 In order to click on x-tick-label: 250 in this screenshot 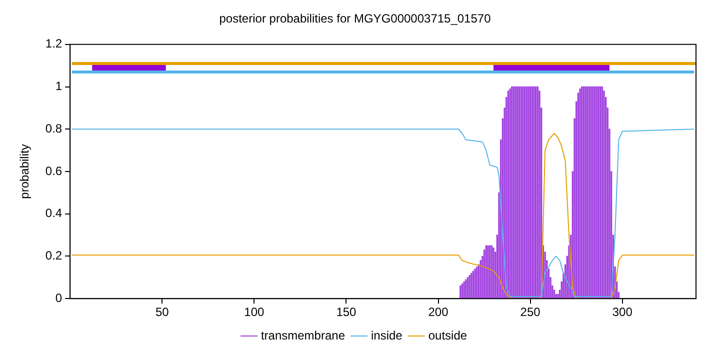, I will do `click(530, 312)`.